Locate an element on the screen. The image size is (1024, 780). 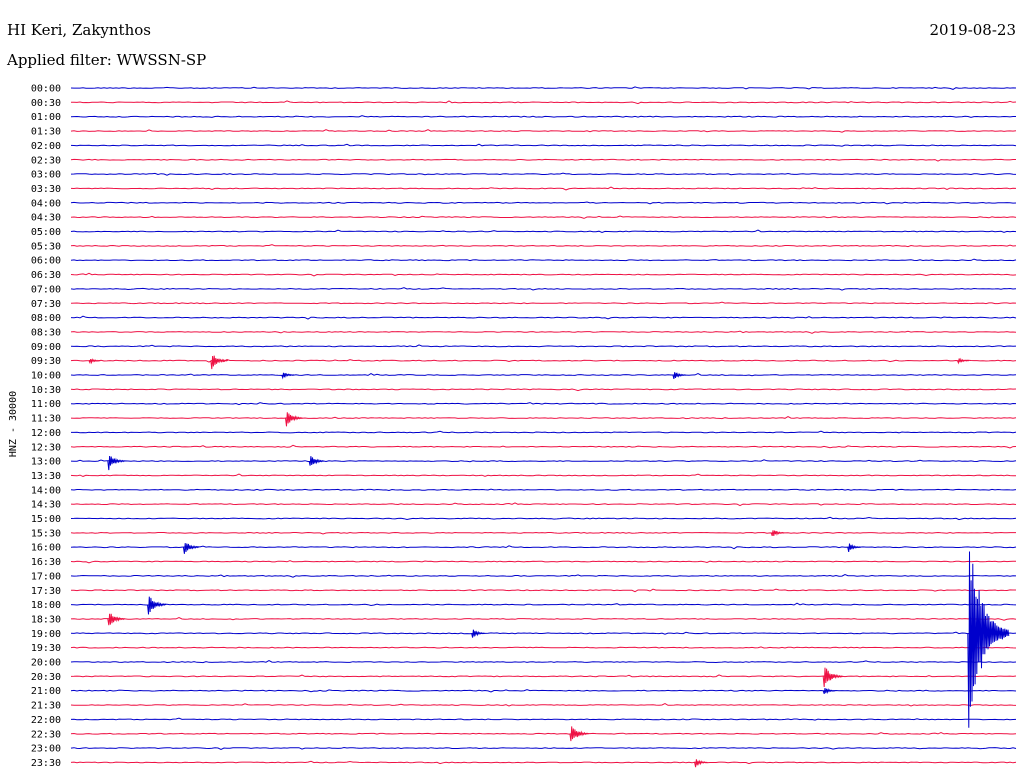
tick-label: 09:00 is located at coordinates (46, 347).